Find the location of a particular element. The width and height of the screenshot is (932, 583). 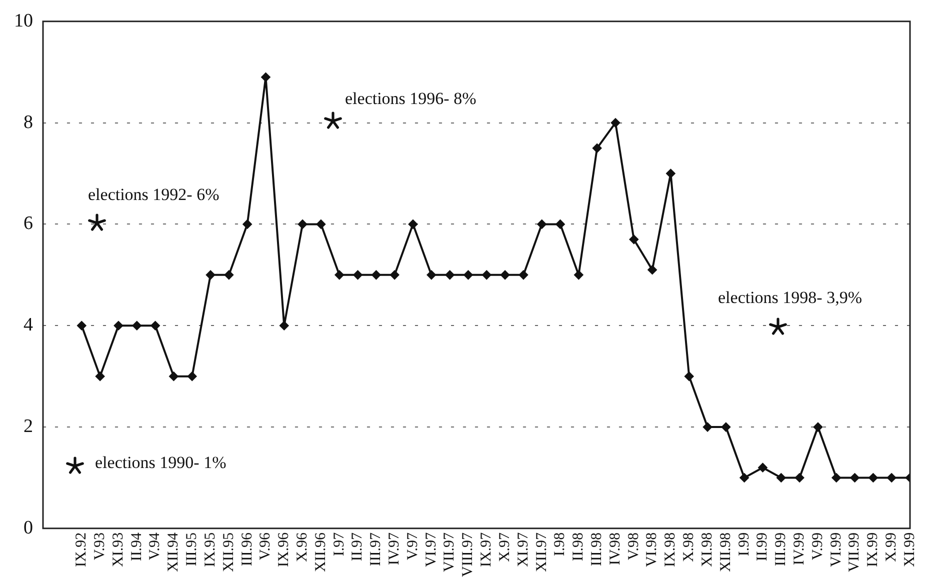

x-tick-label: V.99 is located at coordinates (818, 546).